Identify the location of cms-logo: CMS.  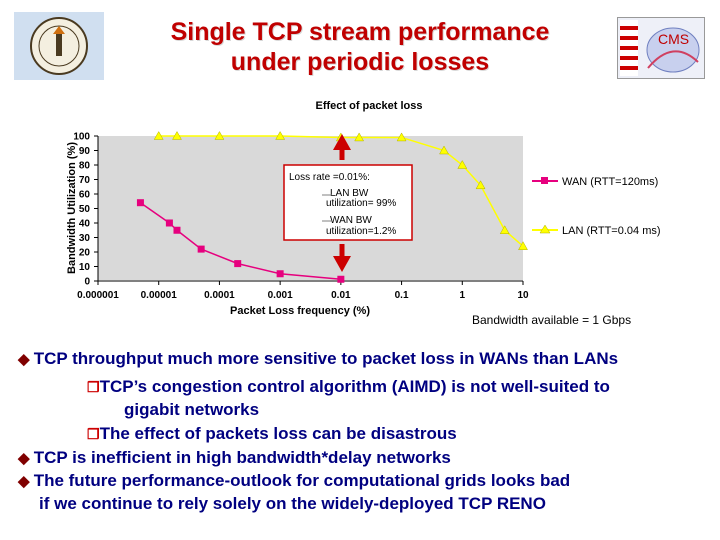
(661, 48).